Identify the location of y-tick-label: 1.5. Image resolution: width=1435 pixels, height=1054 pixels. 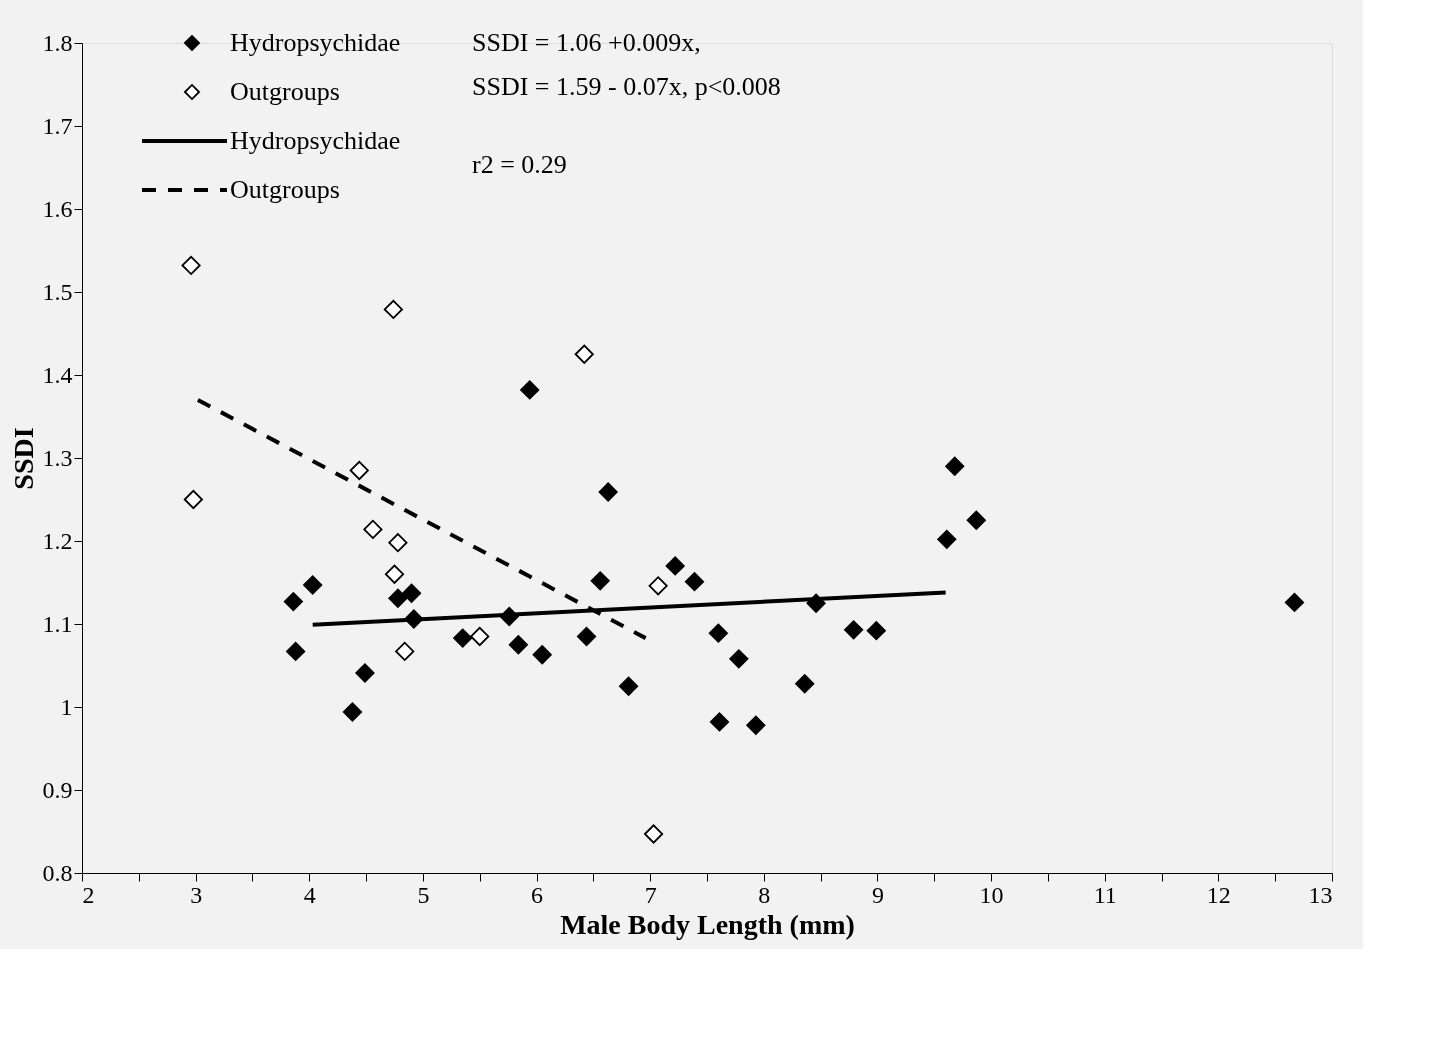
(57, 291).